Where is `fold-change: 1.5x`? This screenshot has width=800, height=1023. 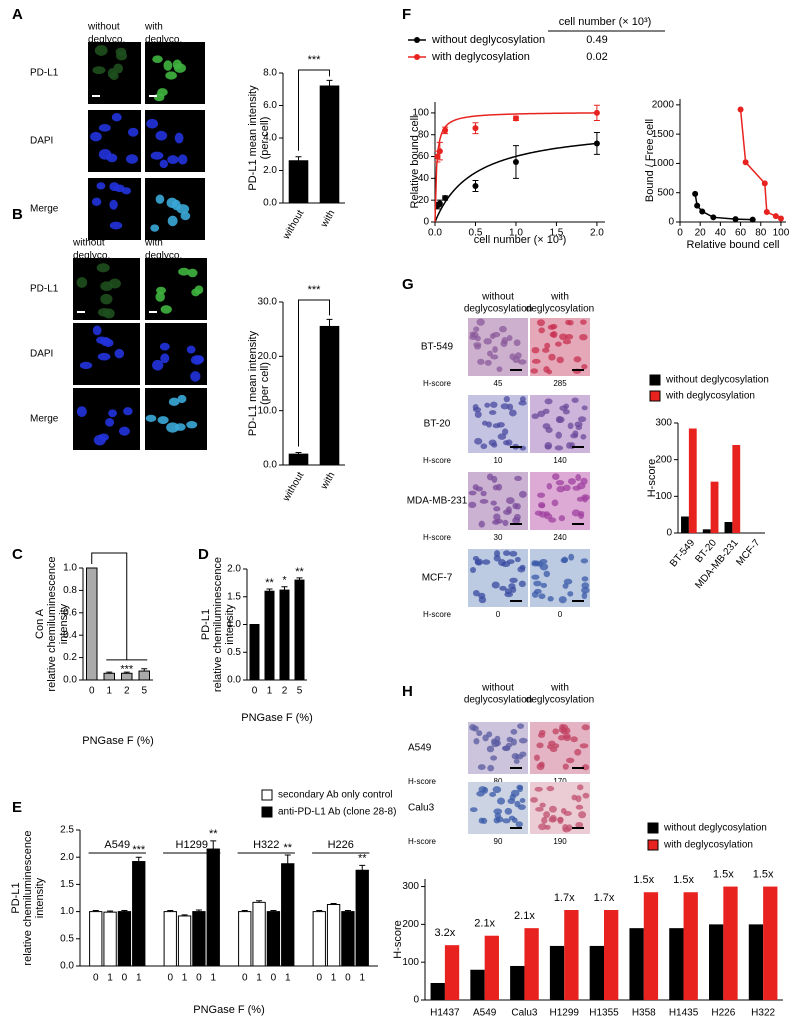 fold-change: 1.5x is located at coordinates (763, 874).